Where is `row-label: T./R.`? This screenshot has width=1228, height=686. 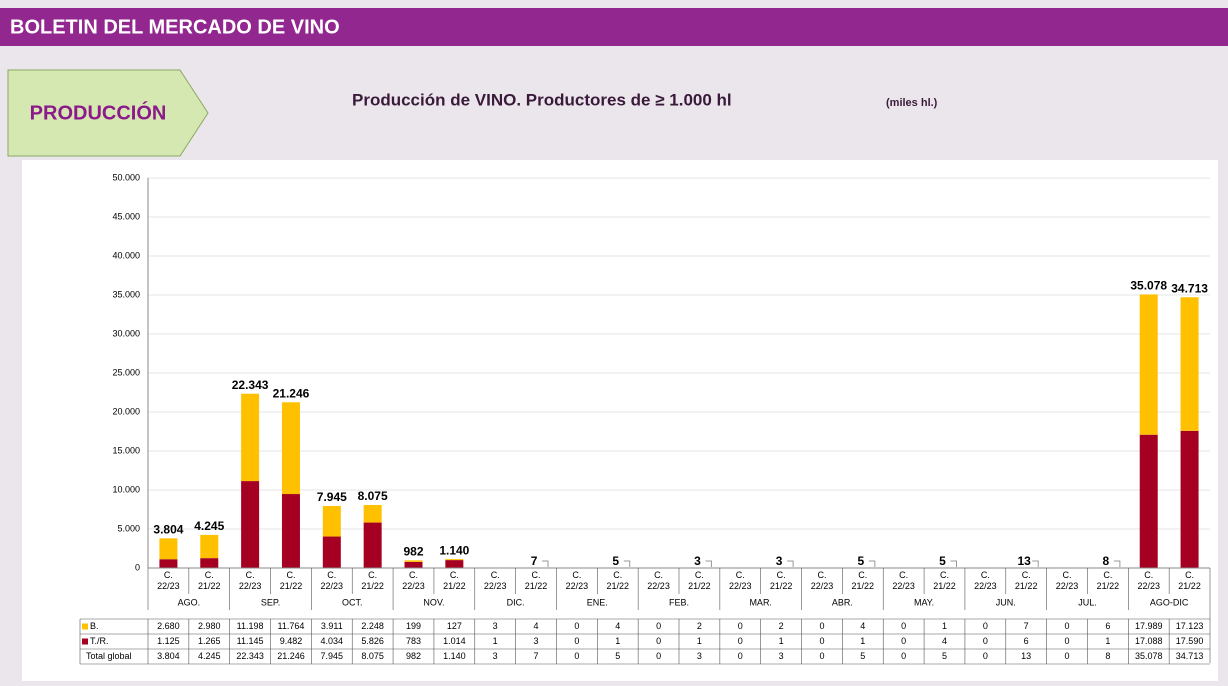
row-label: T./R. is located at coordinates (99, 641).